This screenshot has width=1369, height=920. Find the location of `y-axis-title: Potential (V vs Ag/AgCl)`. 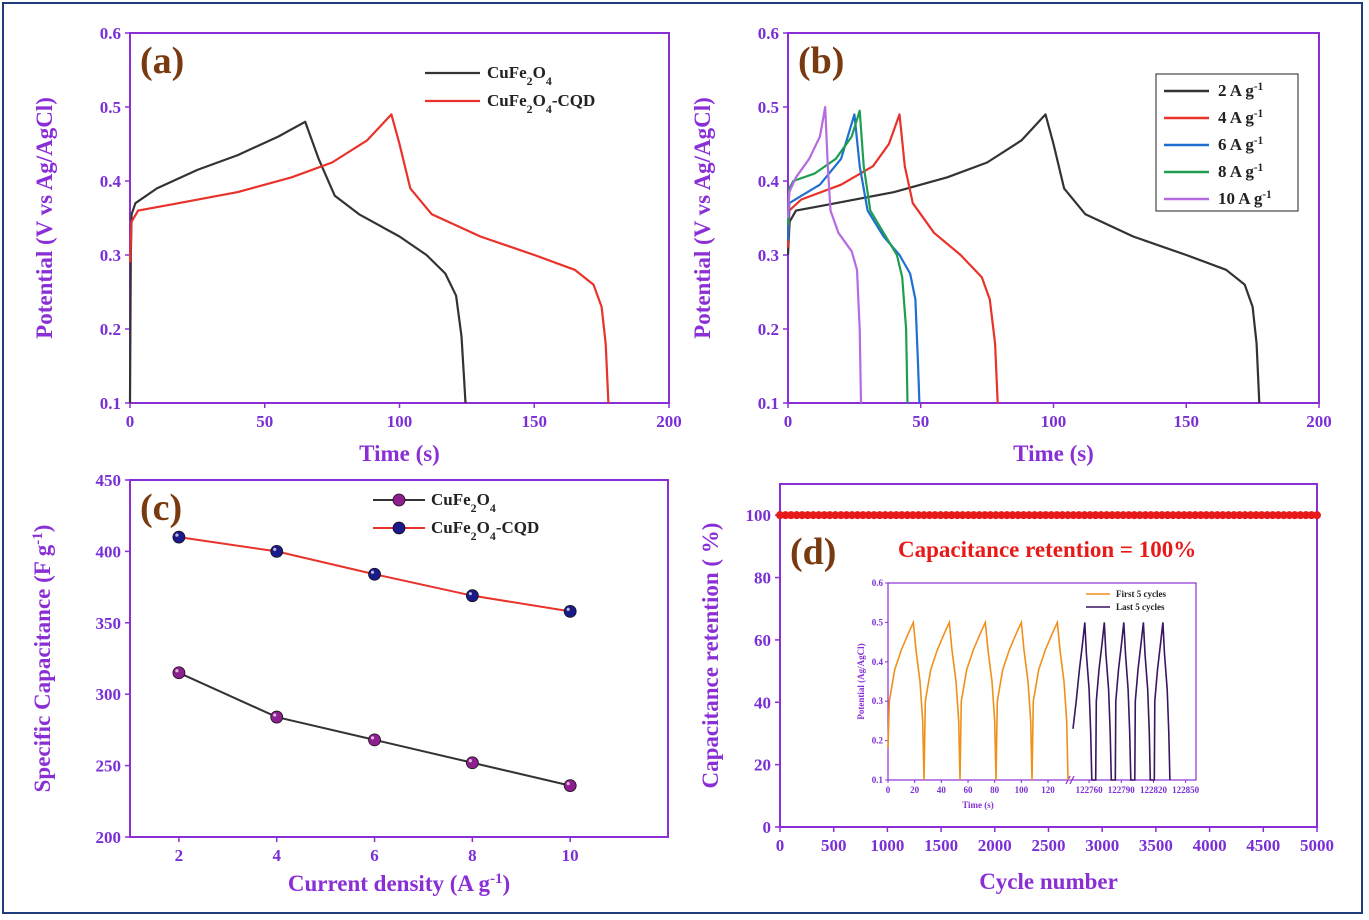

y-axis-title: Potential (V vs Ag/AgCl) is located at coordinates (44, 218).